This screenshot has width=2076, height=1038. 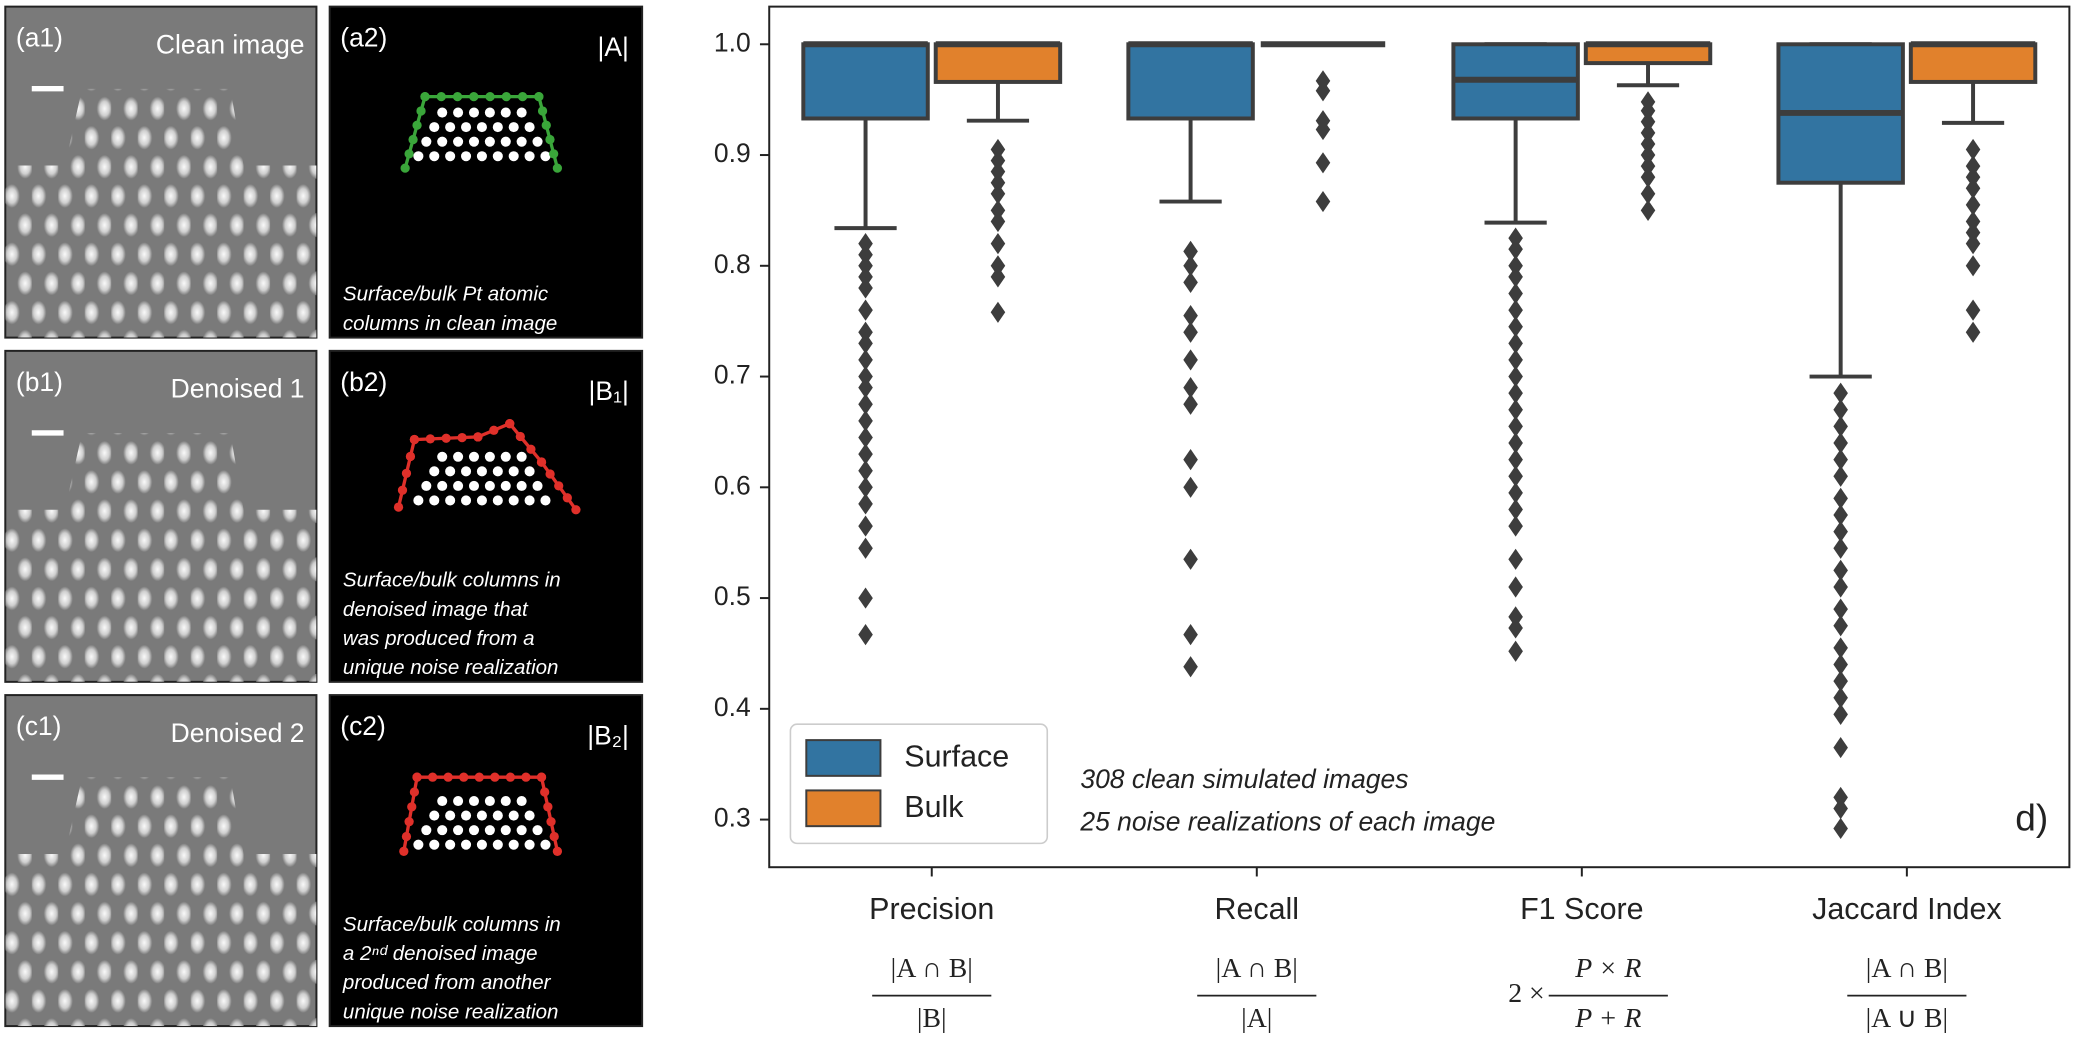 I want to click on caption-line: was produced from a, so click(x=439, y=638).